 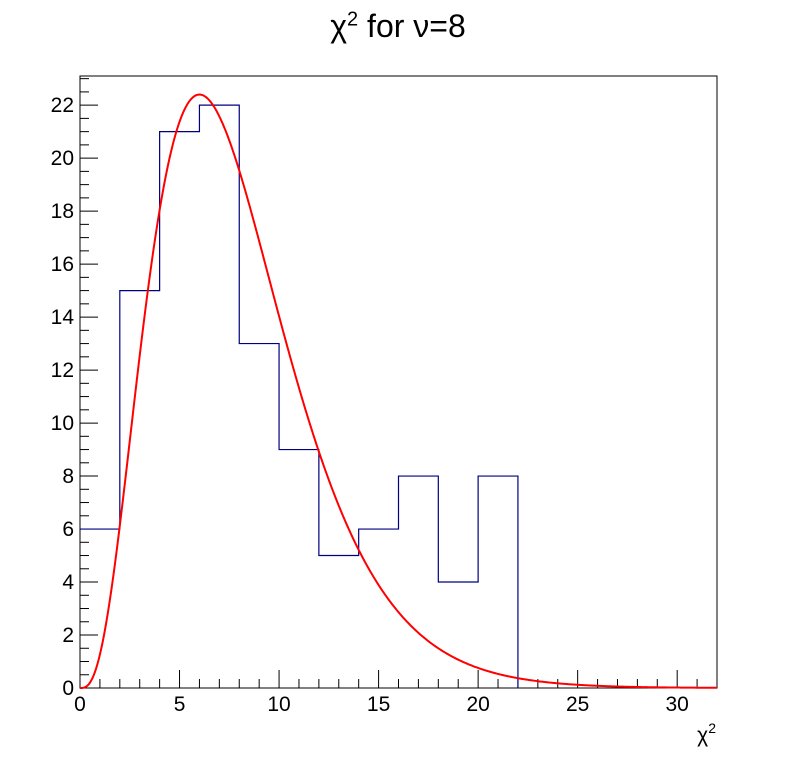 I want to click on y-tick-label: 20, so click(x=62, y=158).